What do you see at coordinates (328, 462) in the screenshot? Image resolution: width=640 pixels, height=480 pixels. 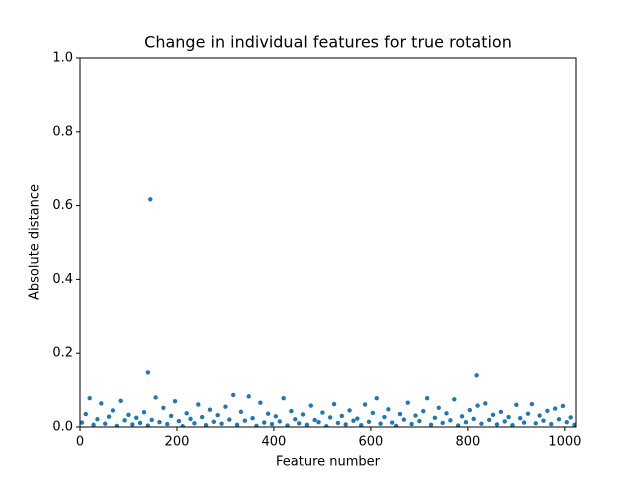 I see `x-axis-label: Feature number` at bounding box center [328, 462].